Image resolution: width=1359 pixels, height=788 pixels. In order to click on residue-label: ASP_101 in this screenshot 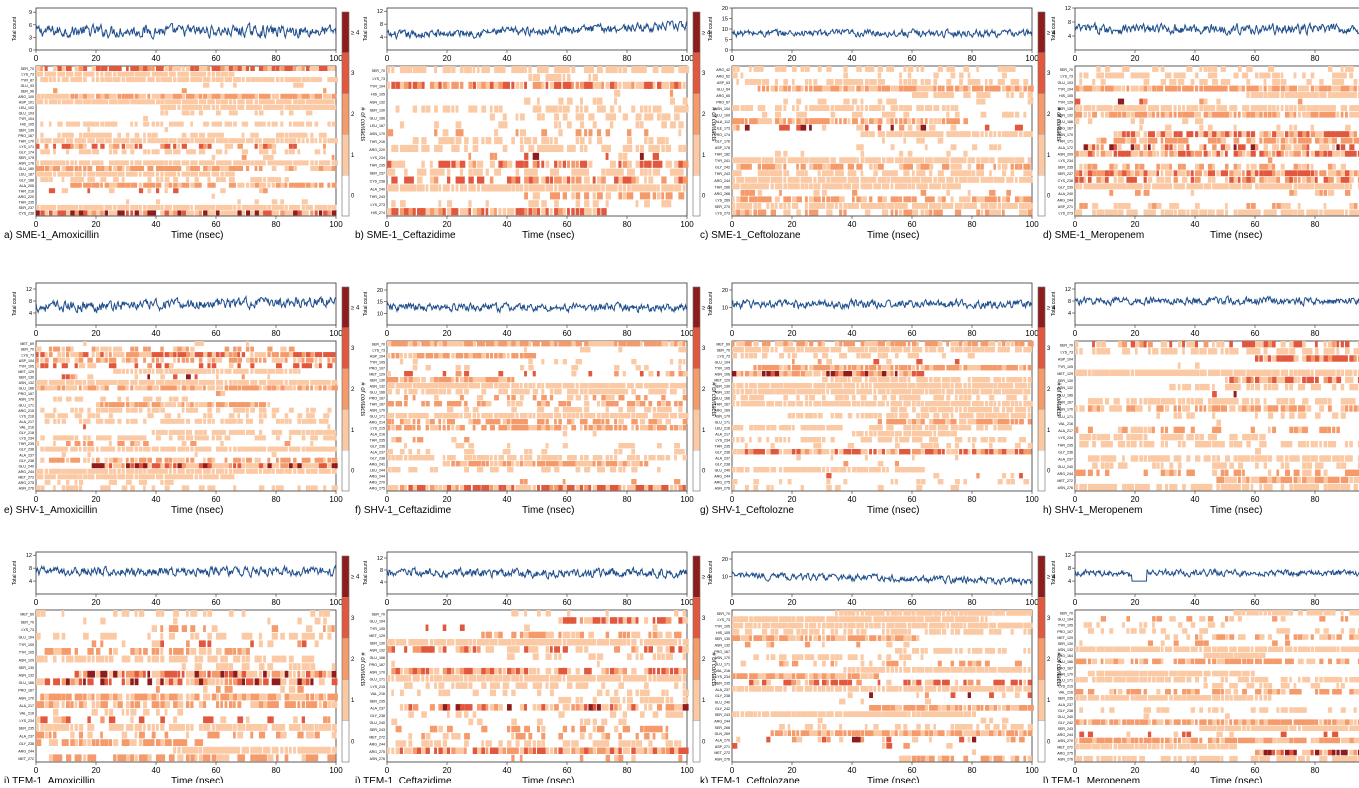, I will do `click(26, 103)`.